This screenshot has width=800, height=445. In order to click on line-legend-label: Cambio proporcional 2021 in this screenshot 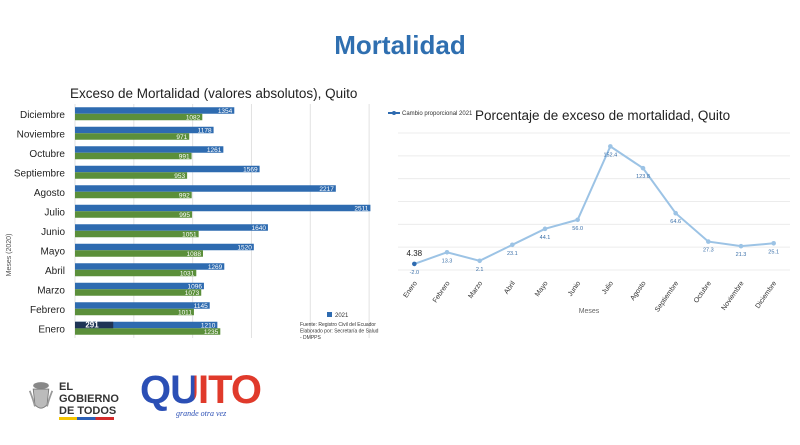, I will do `click(437, 114)`.